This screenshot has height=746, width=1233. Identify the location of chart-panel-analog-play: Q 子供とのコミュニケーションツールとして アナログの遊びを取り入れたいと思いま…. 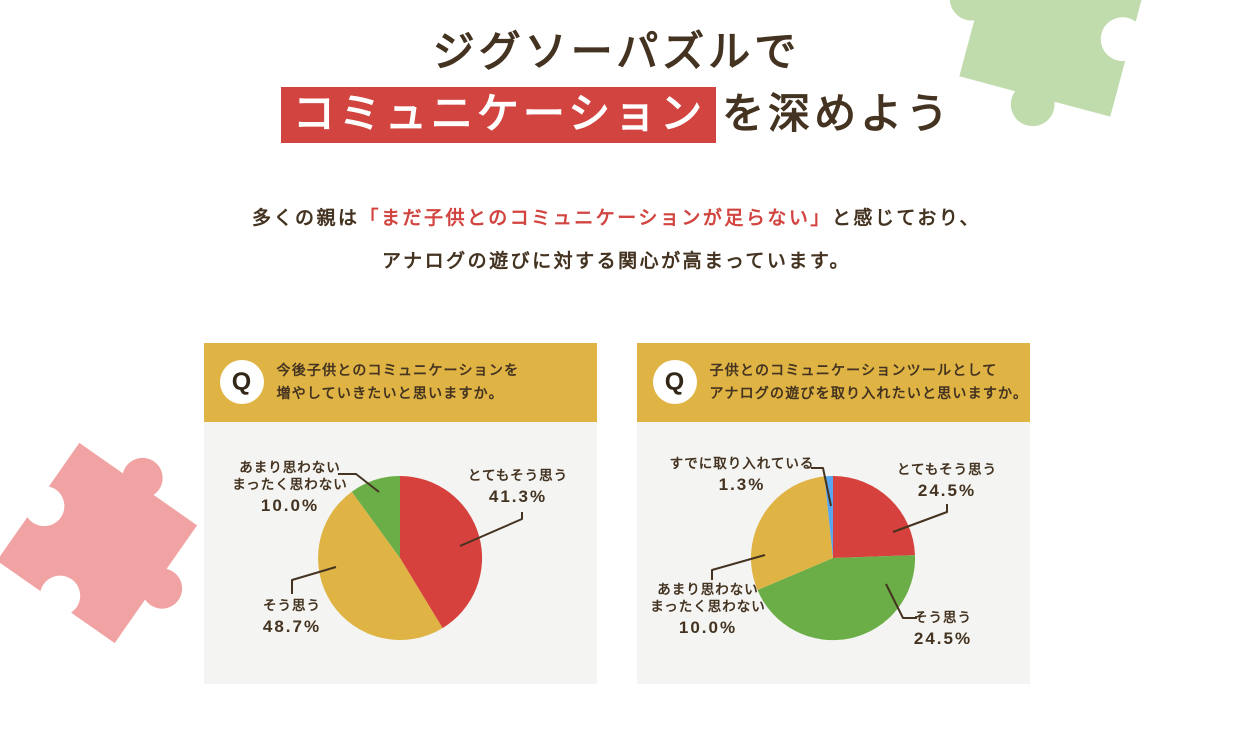
(833, 513).